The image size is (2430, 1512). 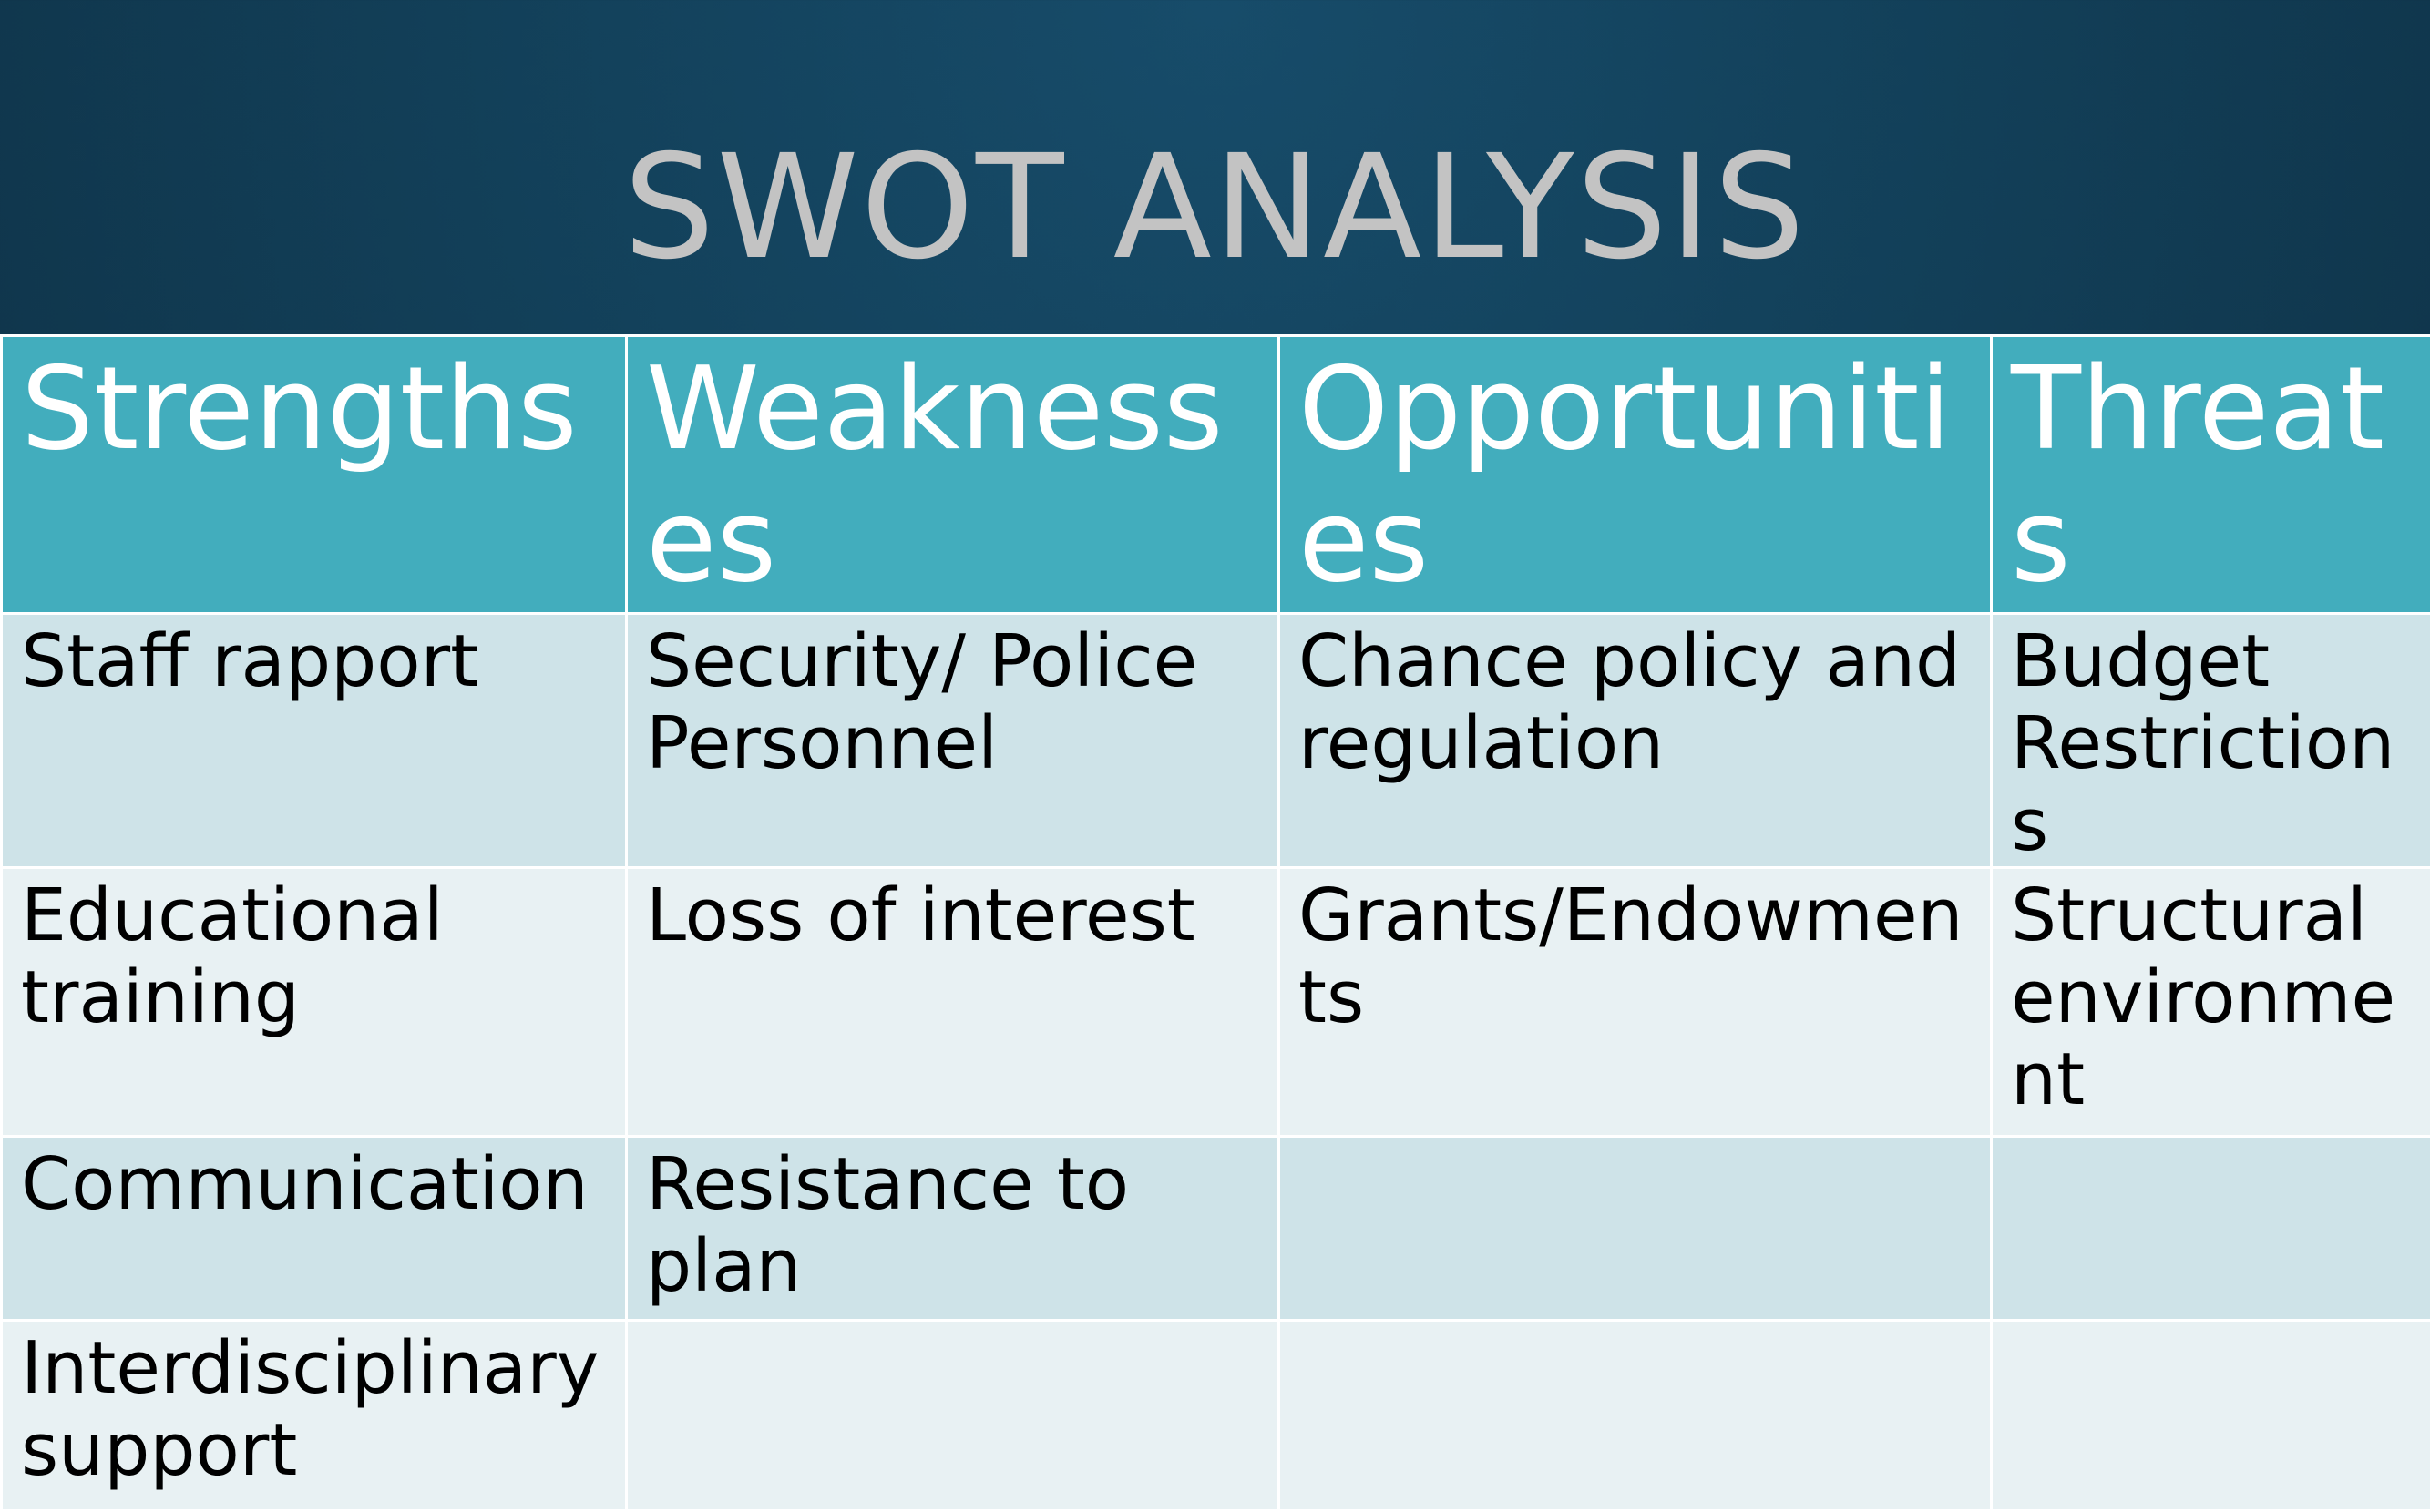 What do you see at coordinates (2211, 1002) in the screenshot?
I see `cell-threat: Structural environment` at bounding box center [2211, 1002].